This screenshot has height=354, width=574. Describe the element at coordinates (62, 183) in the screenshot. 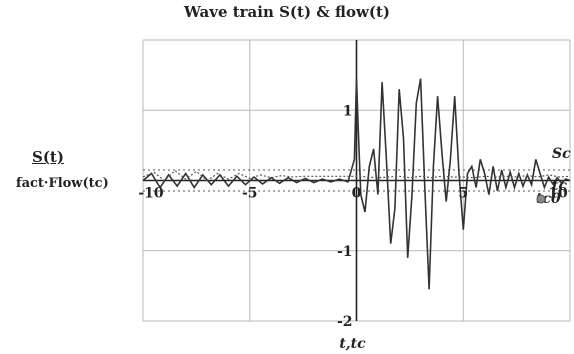

I see `ylabel-flow: fact·Flow(tc)` at that location.